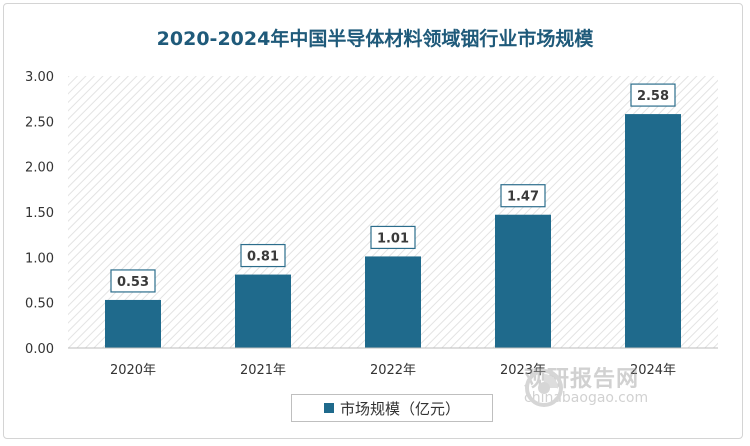 The width and height of the screenshot is (750, 446). I want to click on watermark: 观研报告网 chinabaogao.com, so click(586, 387).